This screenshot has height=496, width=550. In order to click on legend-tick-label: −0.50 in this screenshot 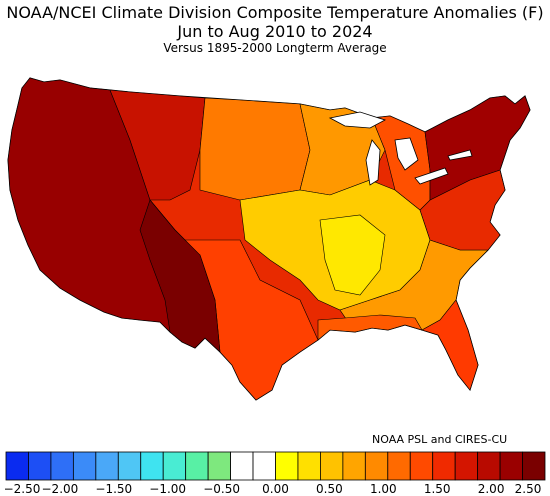, I will do `click(221, 489)`.